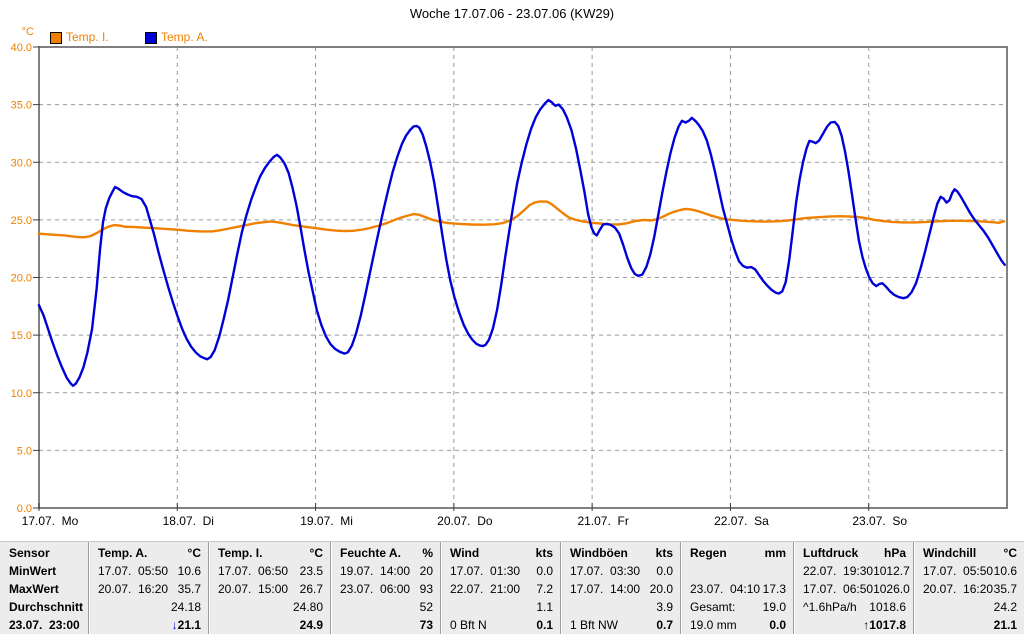  I want to click on y-tick-label: 20.0, so click(21, 279).